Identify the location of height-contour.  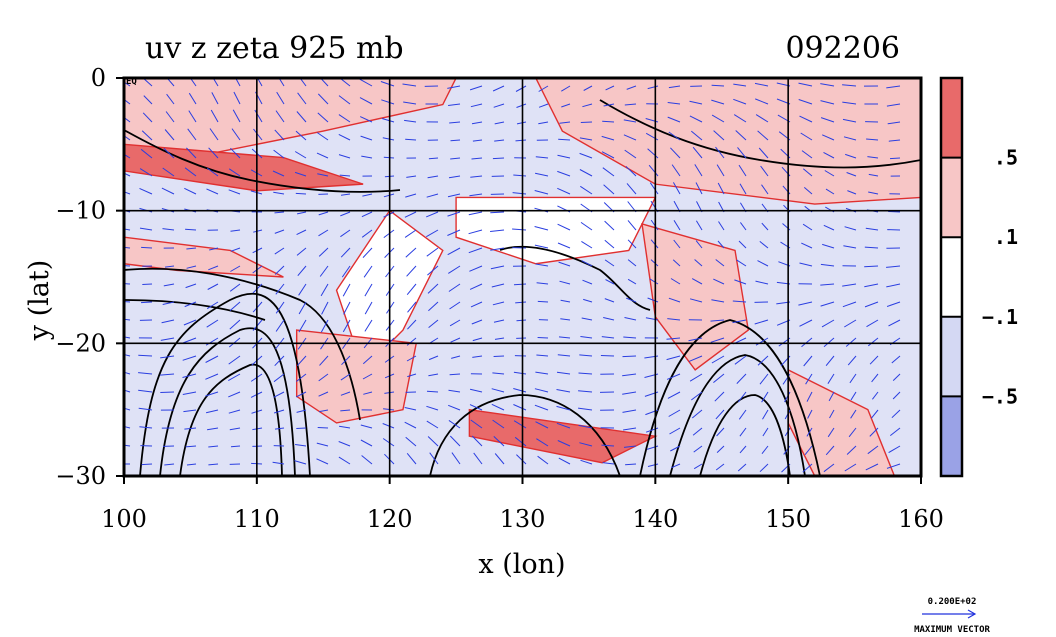
(242, 344).